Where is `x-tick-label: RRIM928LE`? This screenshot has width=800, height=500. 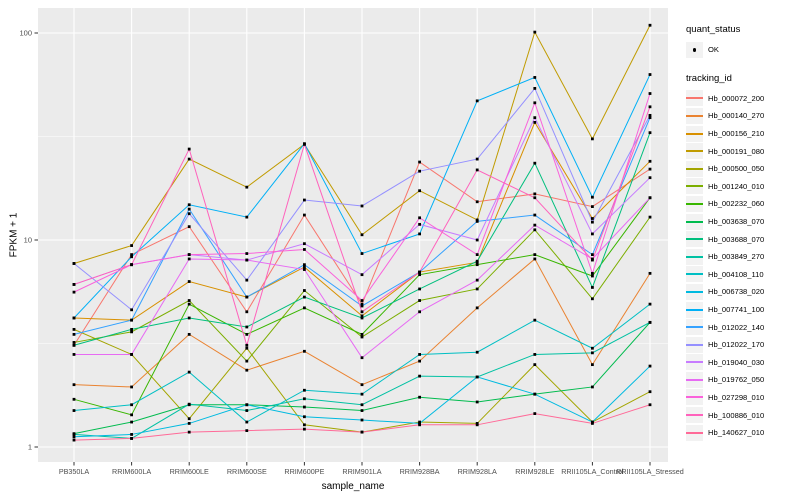 x-tick-label: RRIM928LE is located at coordinates (534, 471).